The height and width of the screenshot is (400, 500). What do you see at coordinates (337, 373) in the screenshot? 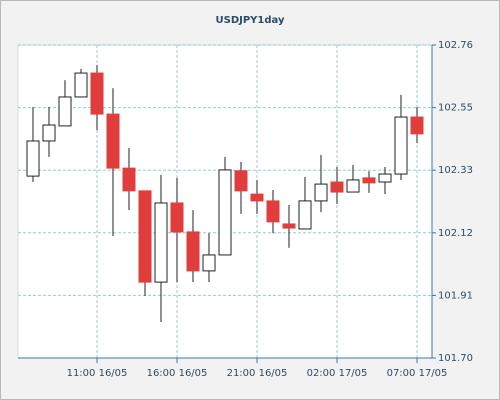
I see `x-tick-label: 02:00 17/05` at bounding box center [337, 373].